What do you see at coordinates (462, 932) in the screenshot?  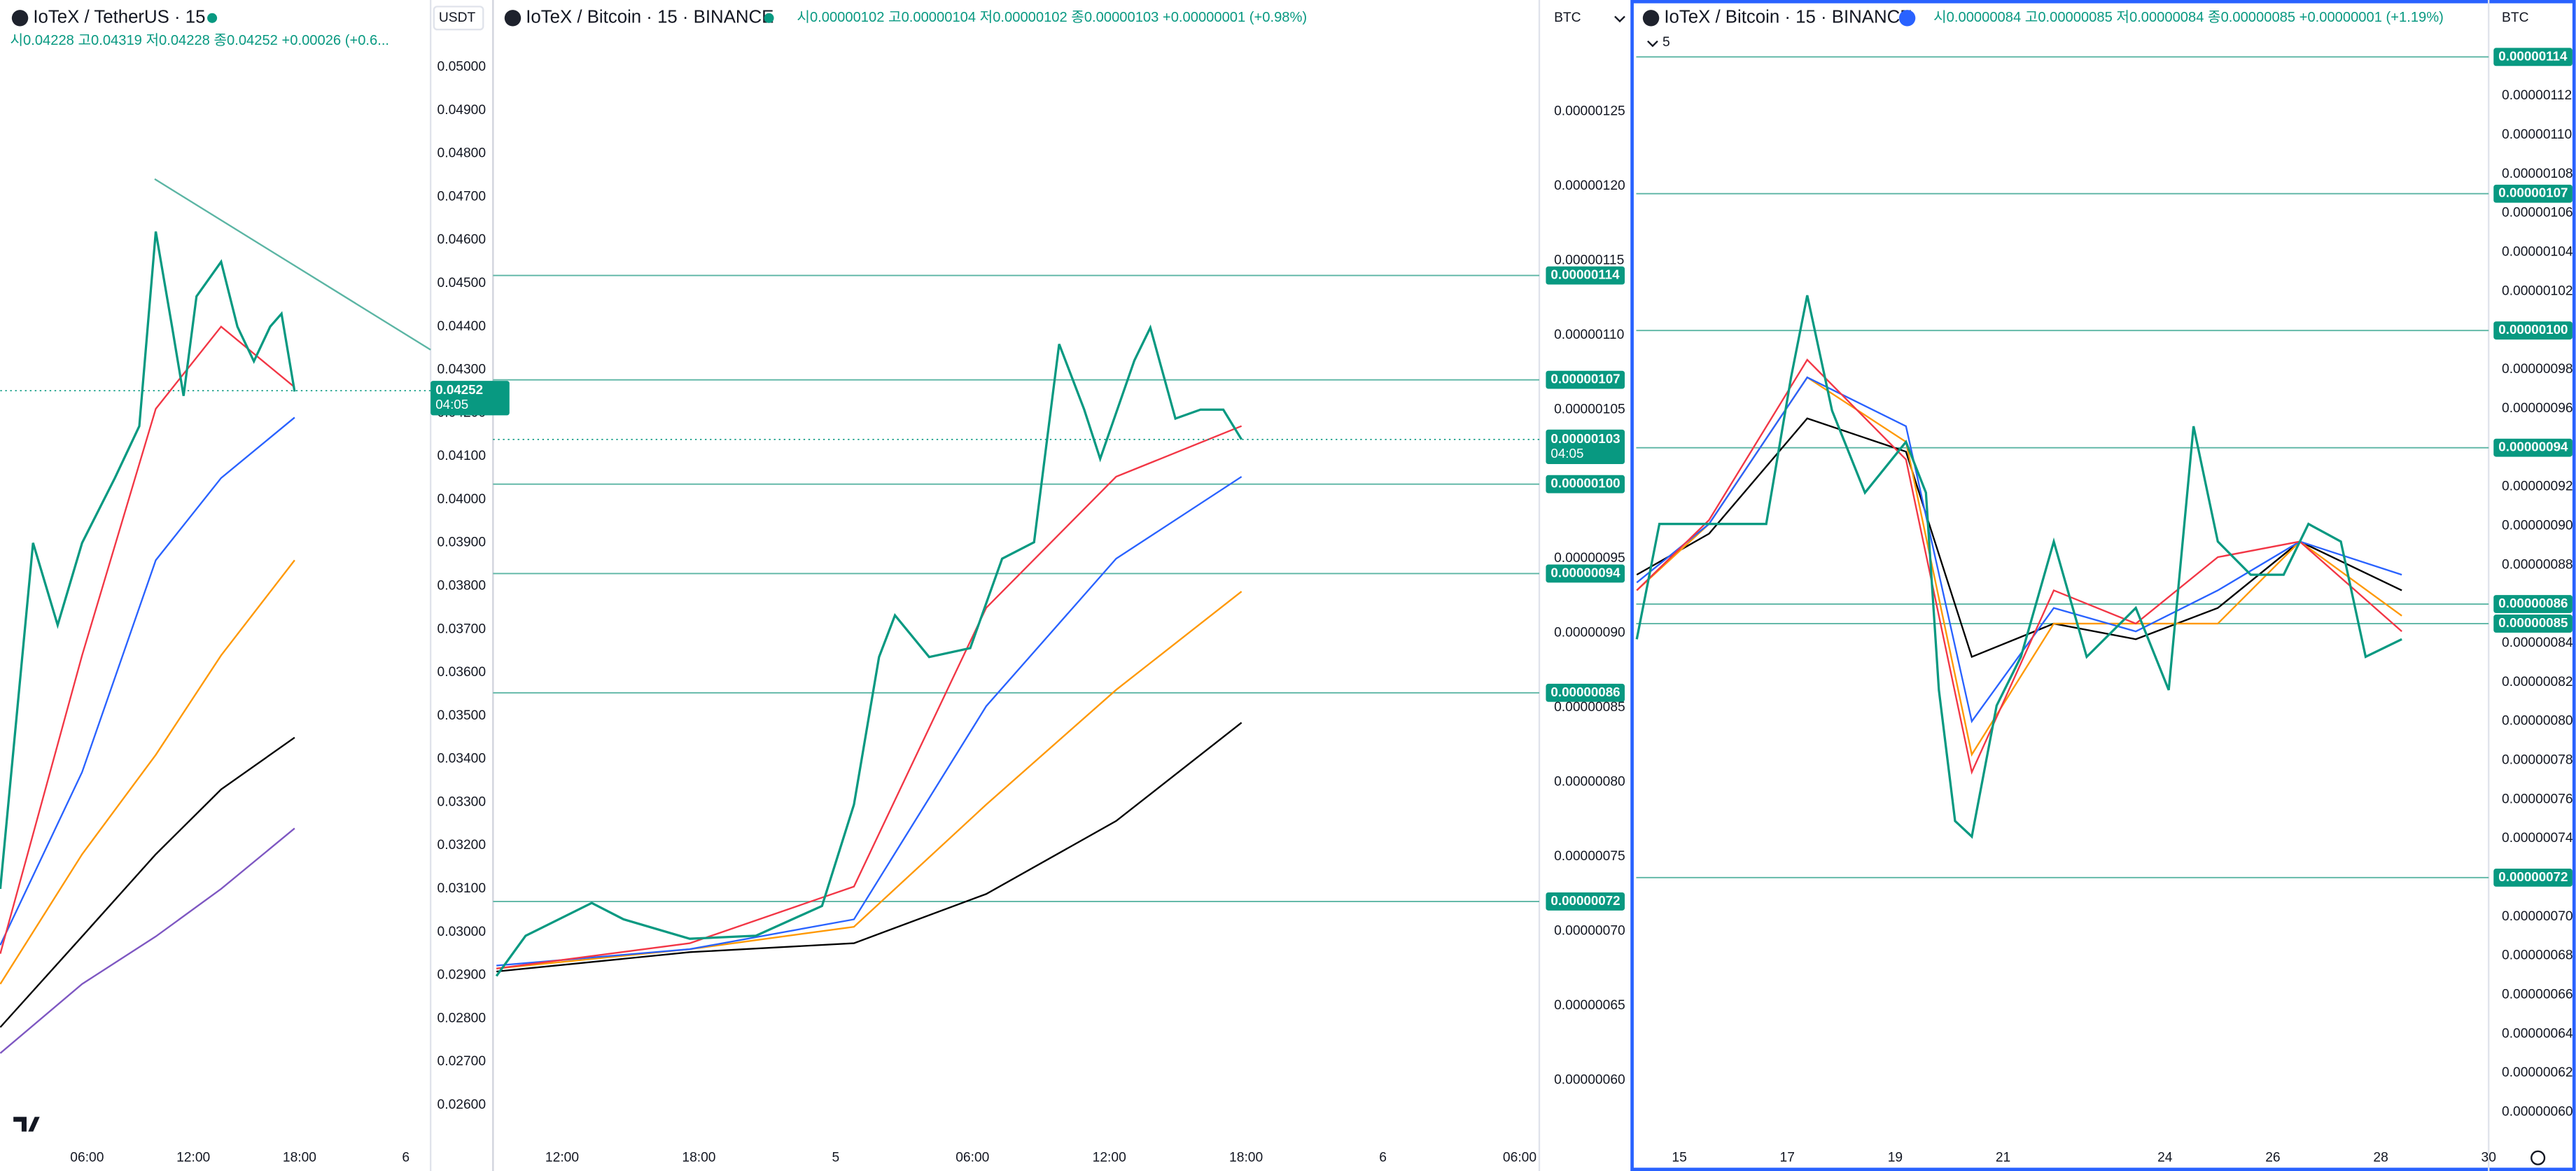 I see `y-tick-label: 0.03000` at bounding box center [462, 932].